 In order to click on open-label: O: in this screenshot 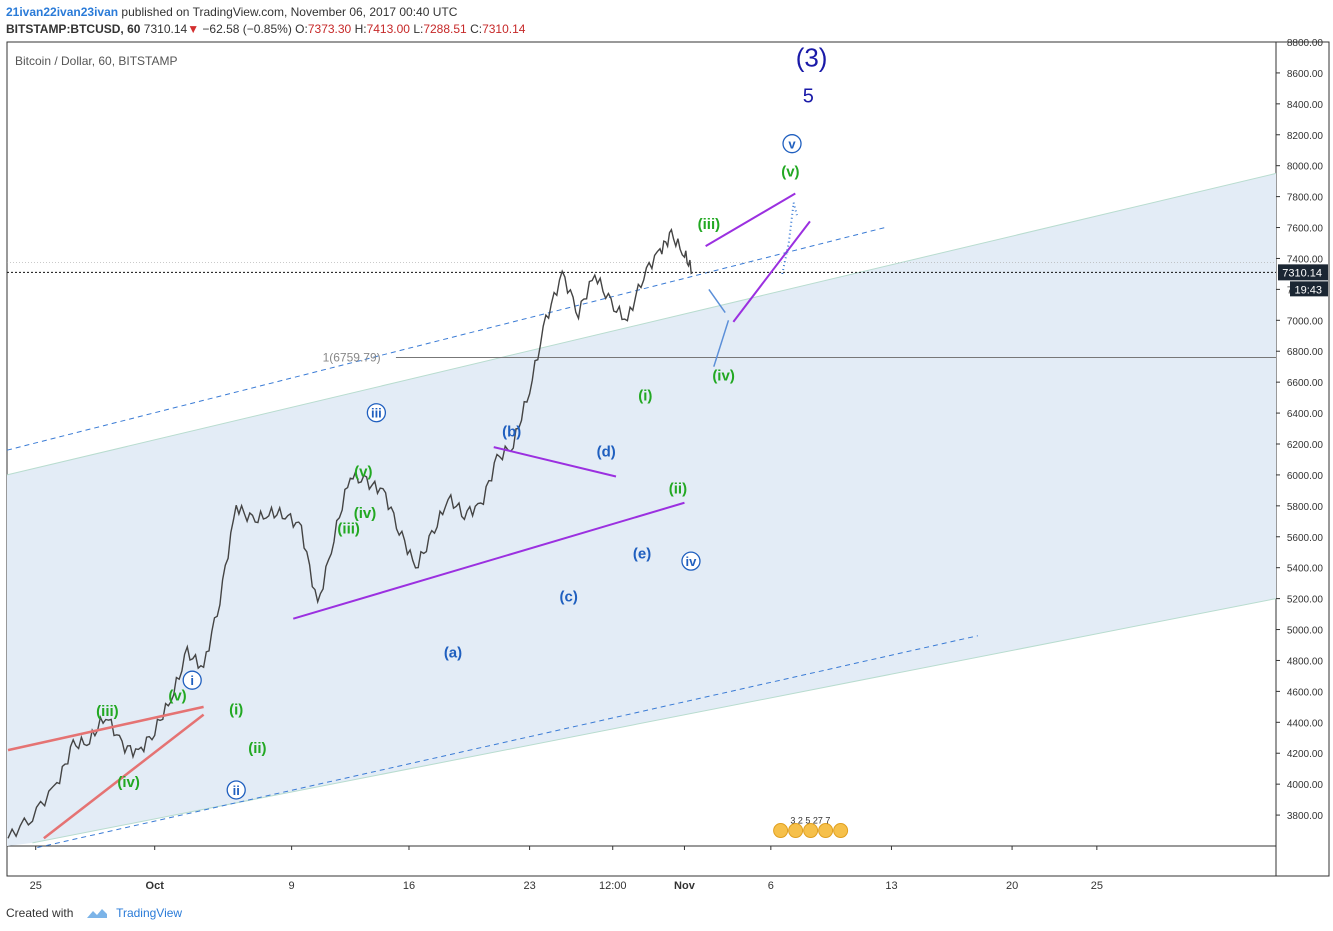, I will do `click(301, 29)`.